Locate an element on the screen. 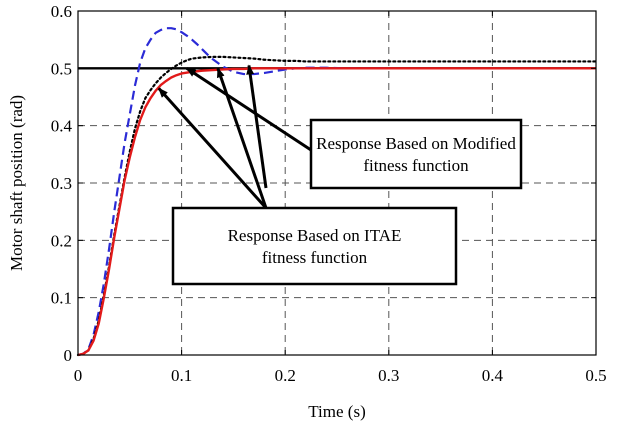 Image resolution: width=624 pixels, height=428 pixels. y-tick-label: 0.3 is located at coordinates (61, 183).